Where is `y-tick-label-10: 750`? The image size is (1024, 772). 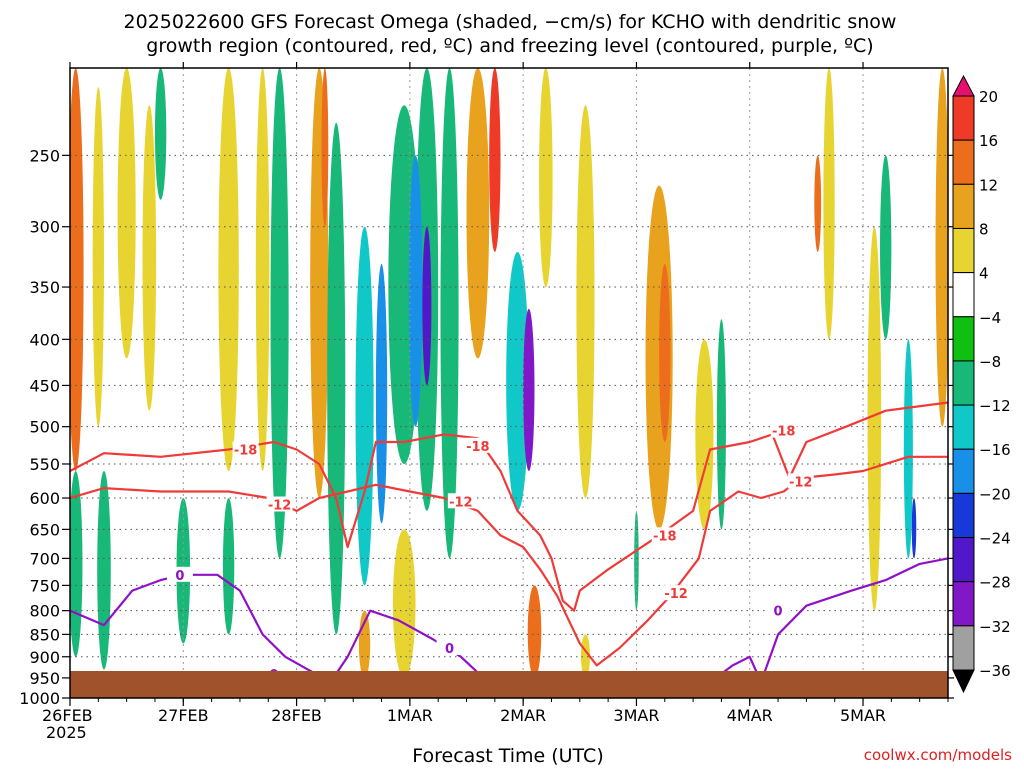
y-tick-label-10: 750 is located at coordinates (44, 585).